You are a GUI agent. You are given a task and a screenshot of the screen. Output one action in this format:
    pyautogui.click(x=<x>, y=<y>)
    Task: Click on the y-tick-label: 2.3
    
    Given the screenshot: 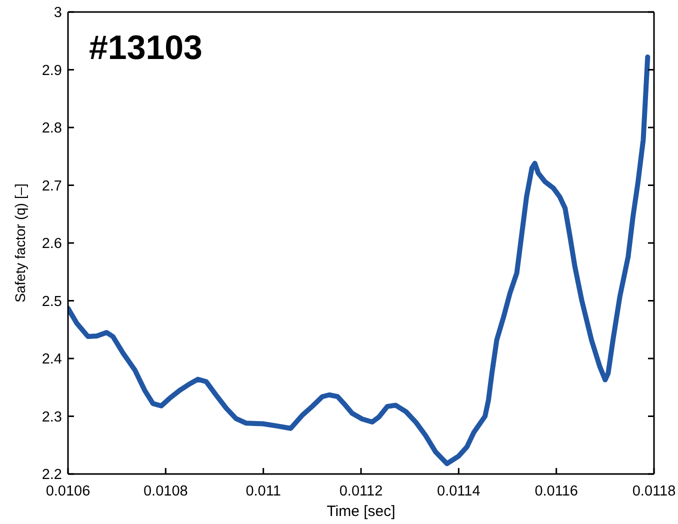 What is the action you would take?
    pyautogui.click(x=52, y=417)
    